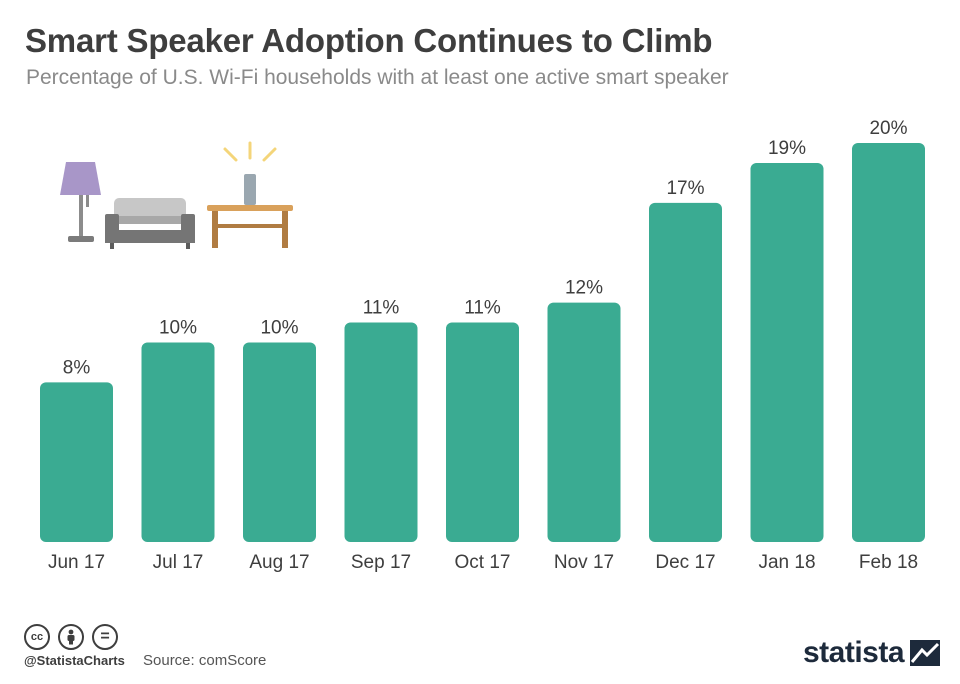 This screenshot has height=684, width=960. Describe the element at coordinates (37, 637) in the screenshot. I see `cc-icon: cc` at that location.